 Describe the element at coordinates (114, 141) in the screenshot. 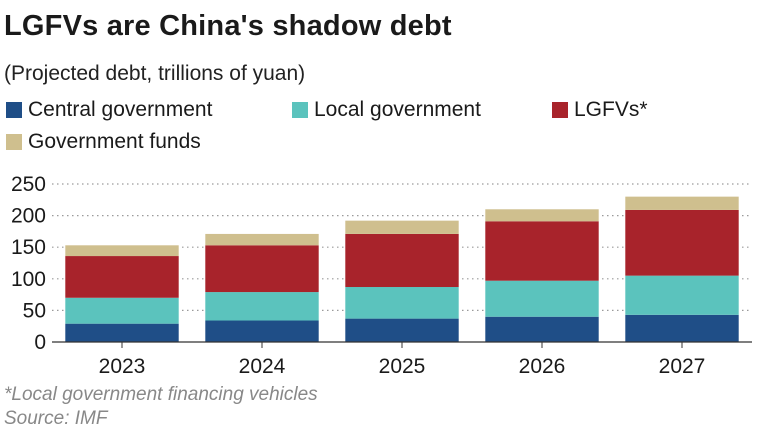

I see `legend-label-funds: Government funds` at that location.